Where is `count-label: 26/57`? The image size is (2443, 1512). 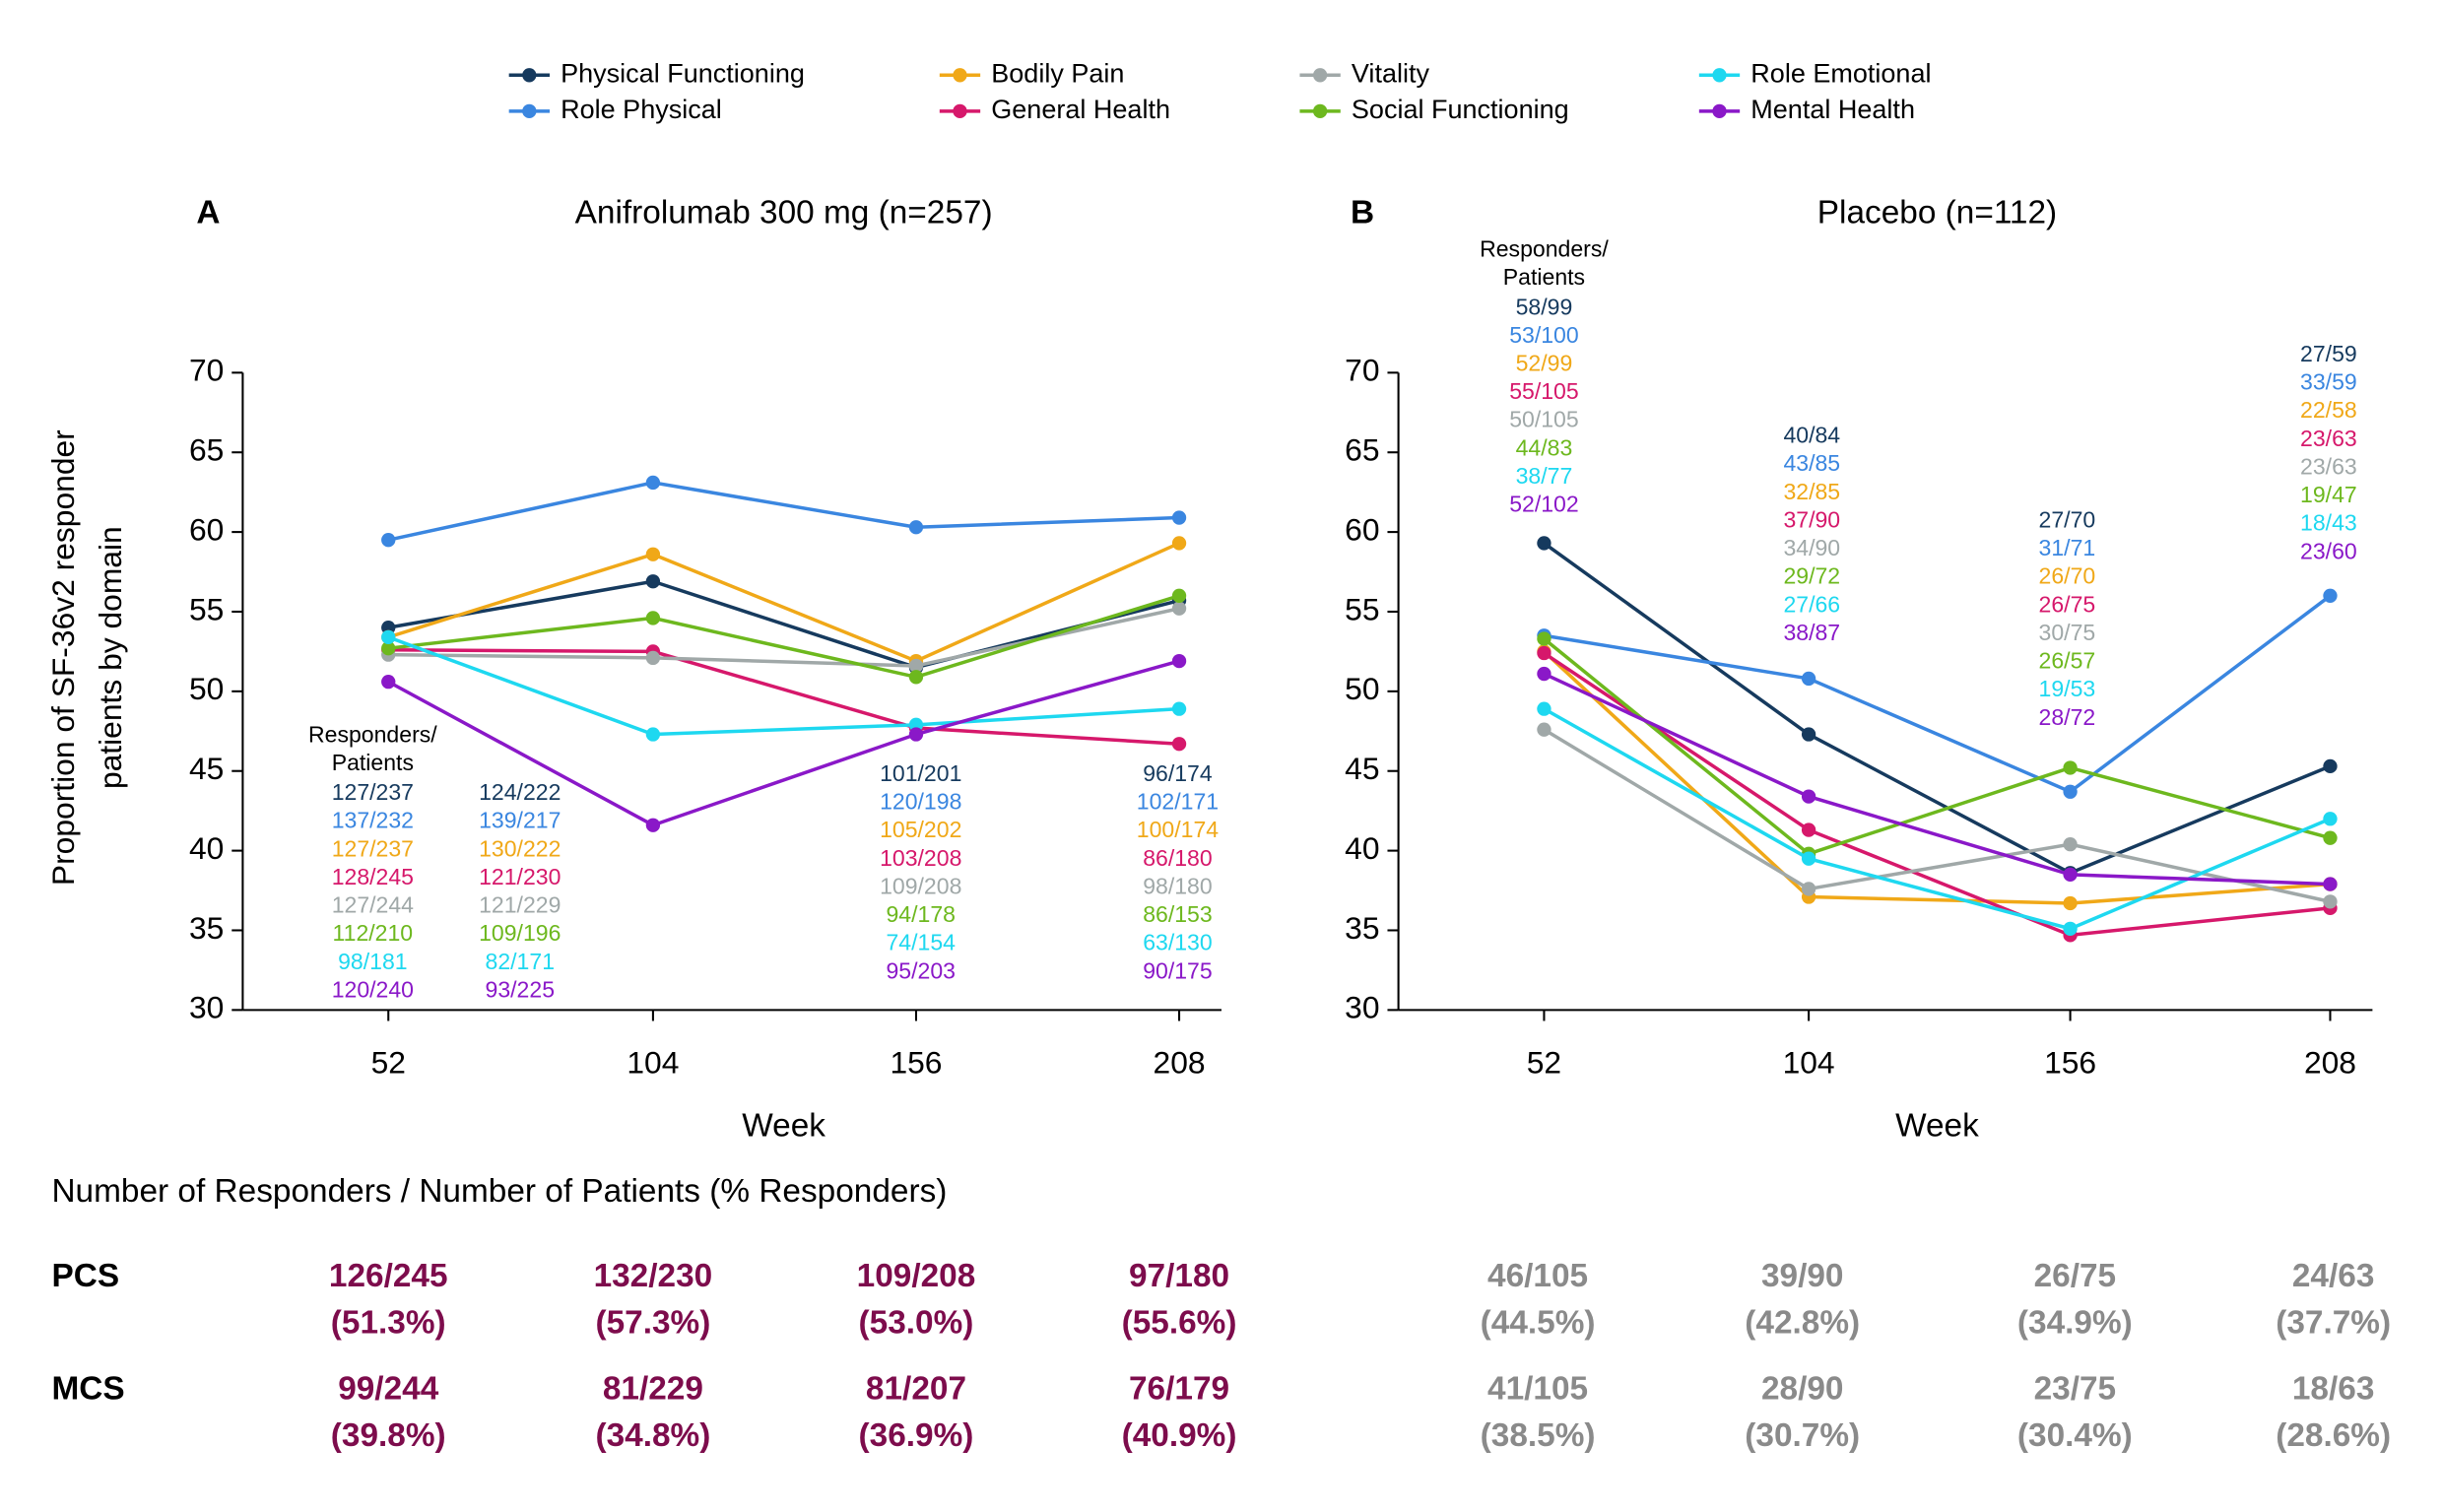
count-label: 26/57 is located at coordinates (2067, 661).